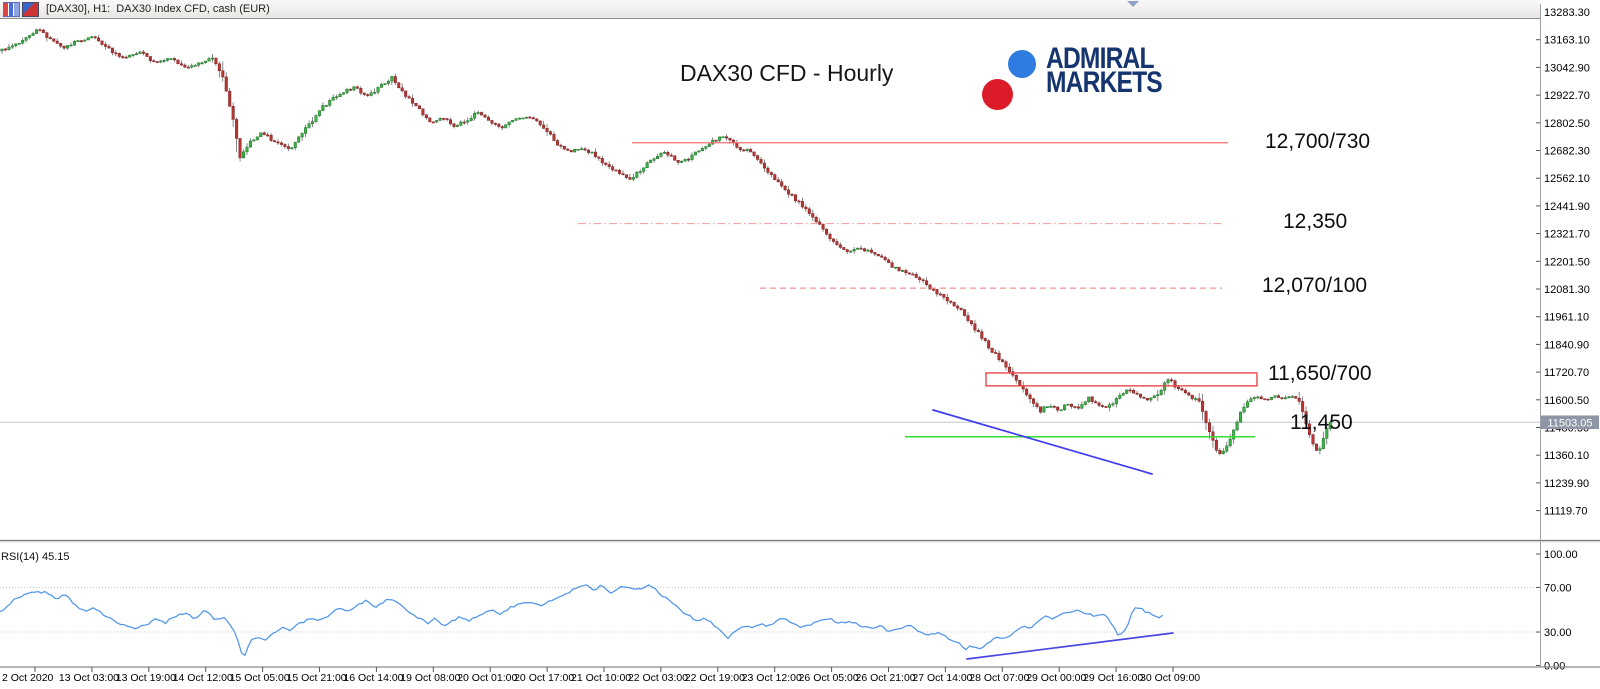  Describe the element at coordinates (89, 678) in the screenshot. I see `svg-text: 13 Oct 03:00` at that location.